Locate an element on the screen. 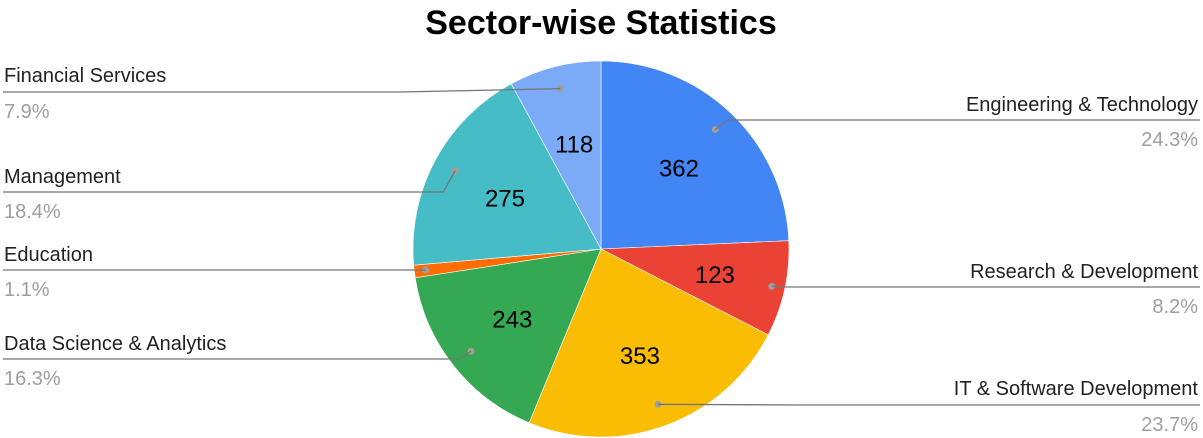 The width and height of the screenshot is (1203, 438). slice-percent-research-and-development: 8.2% is located at coordinates (1175, 307).